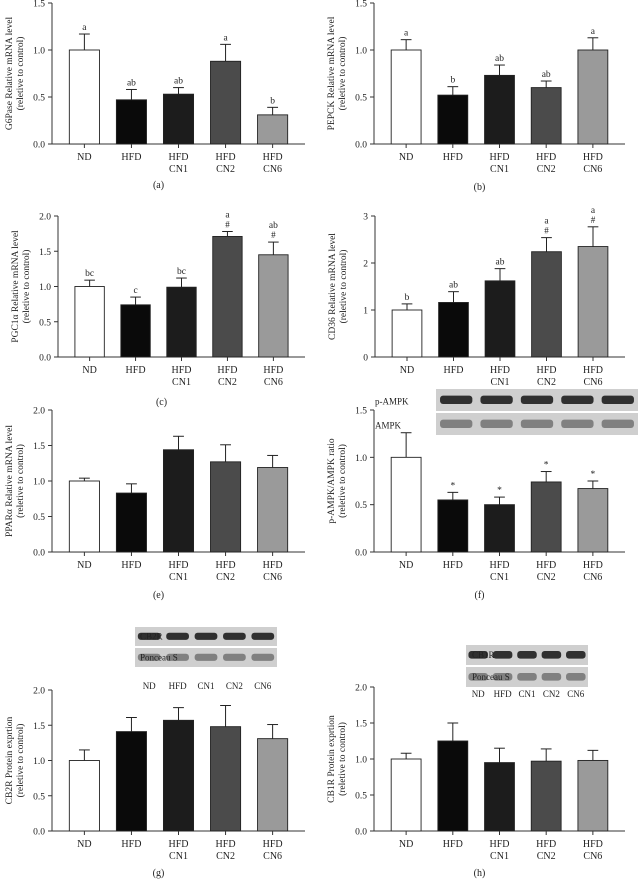 Image resolution: width=638 pixels, height=885 pixels. I want to click on y-axis-label: p-AMPK/AMPK ratio(reletive to control), so click(337, 480).